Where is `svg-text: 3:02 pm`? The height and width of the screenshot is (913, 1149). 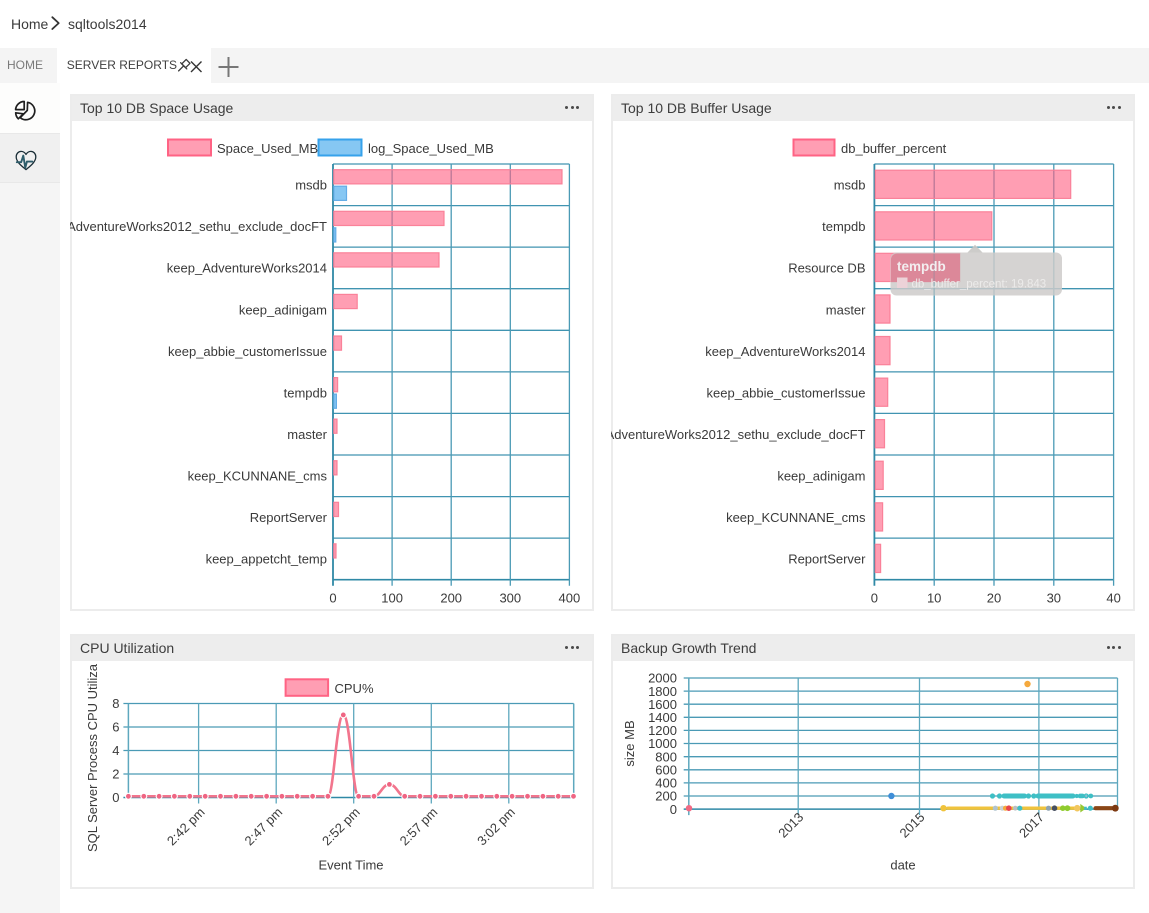
svg-text: 3:02 pm is located at coordinates (496, 827).